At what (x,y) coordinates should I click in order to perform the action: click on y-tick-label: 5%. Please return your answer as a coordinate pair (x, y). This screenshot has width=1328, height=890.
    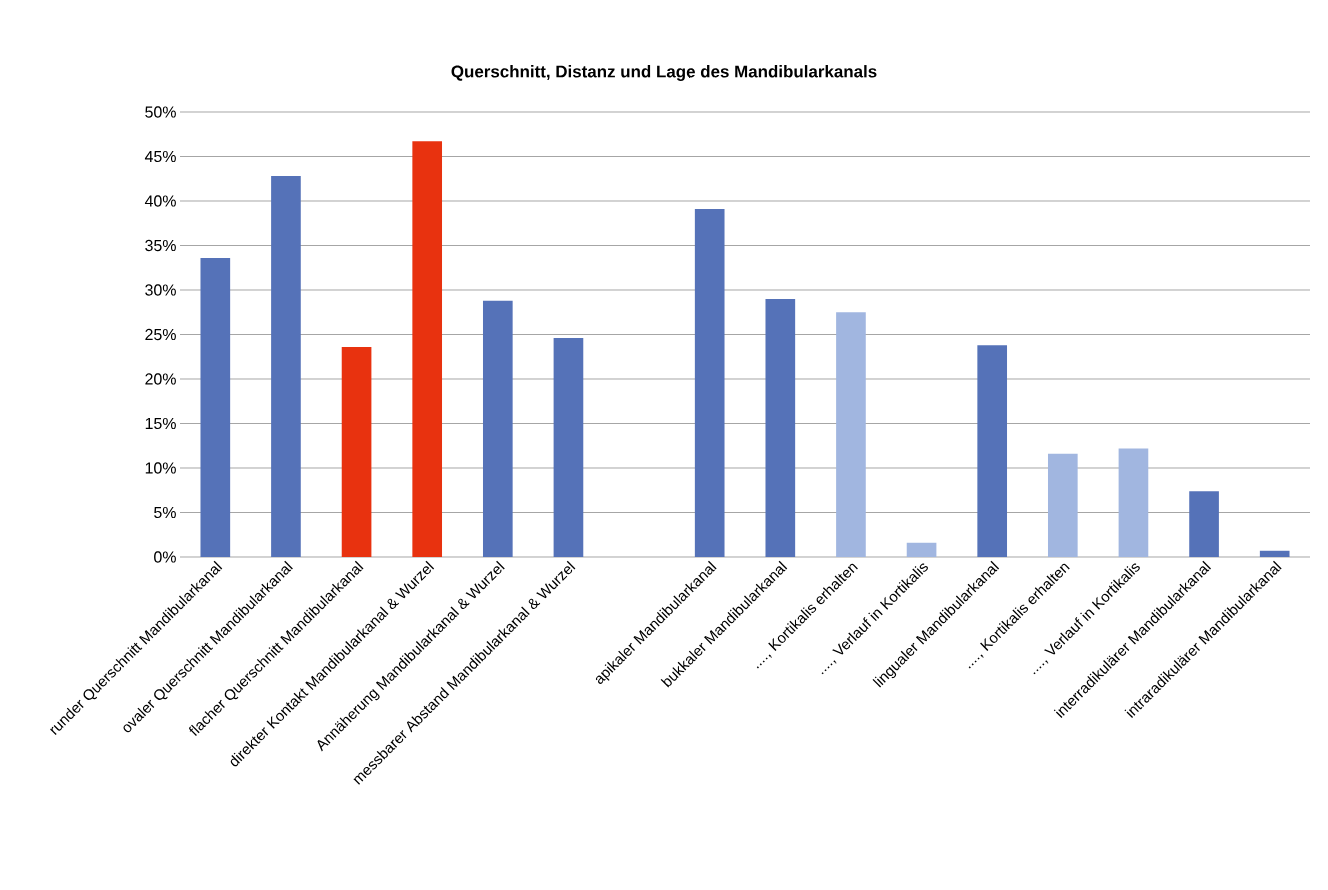
    Looking at the image, I should click on (165, 512).